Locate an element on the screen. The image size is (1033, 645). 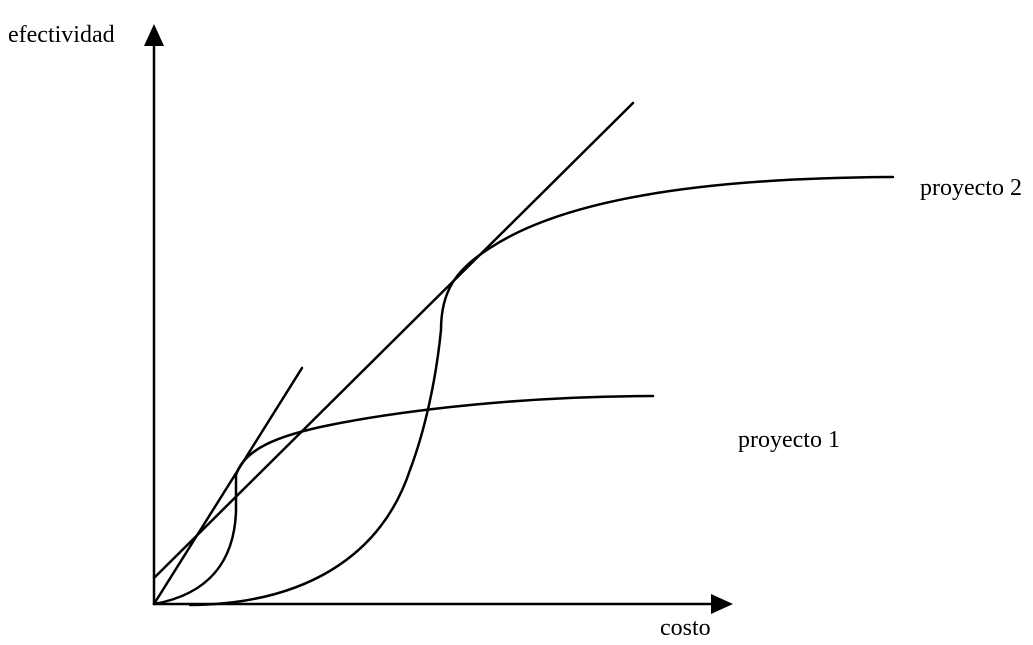
x-axis-label: costo is located at coordinates (685, 628).